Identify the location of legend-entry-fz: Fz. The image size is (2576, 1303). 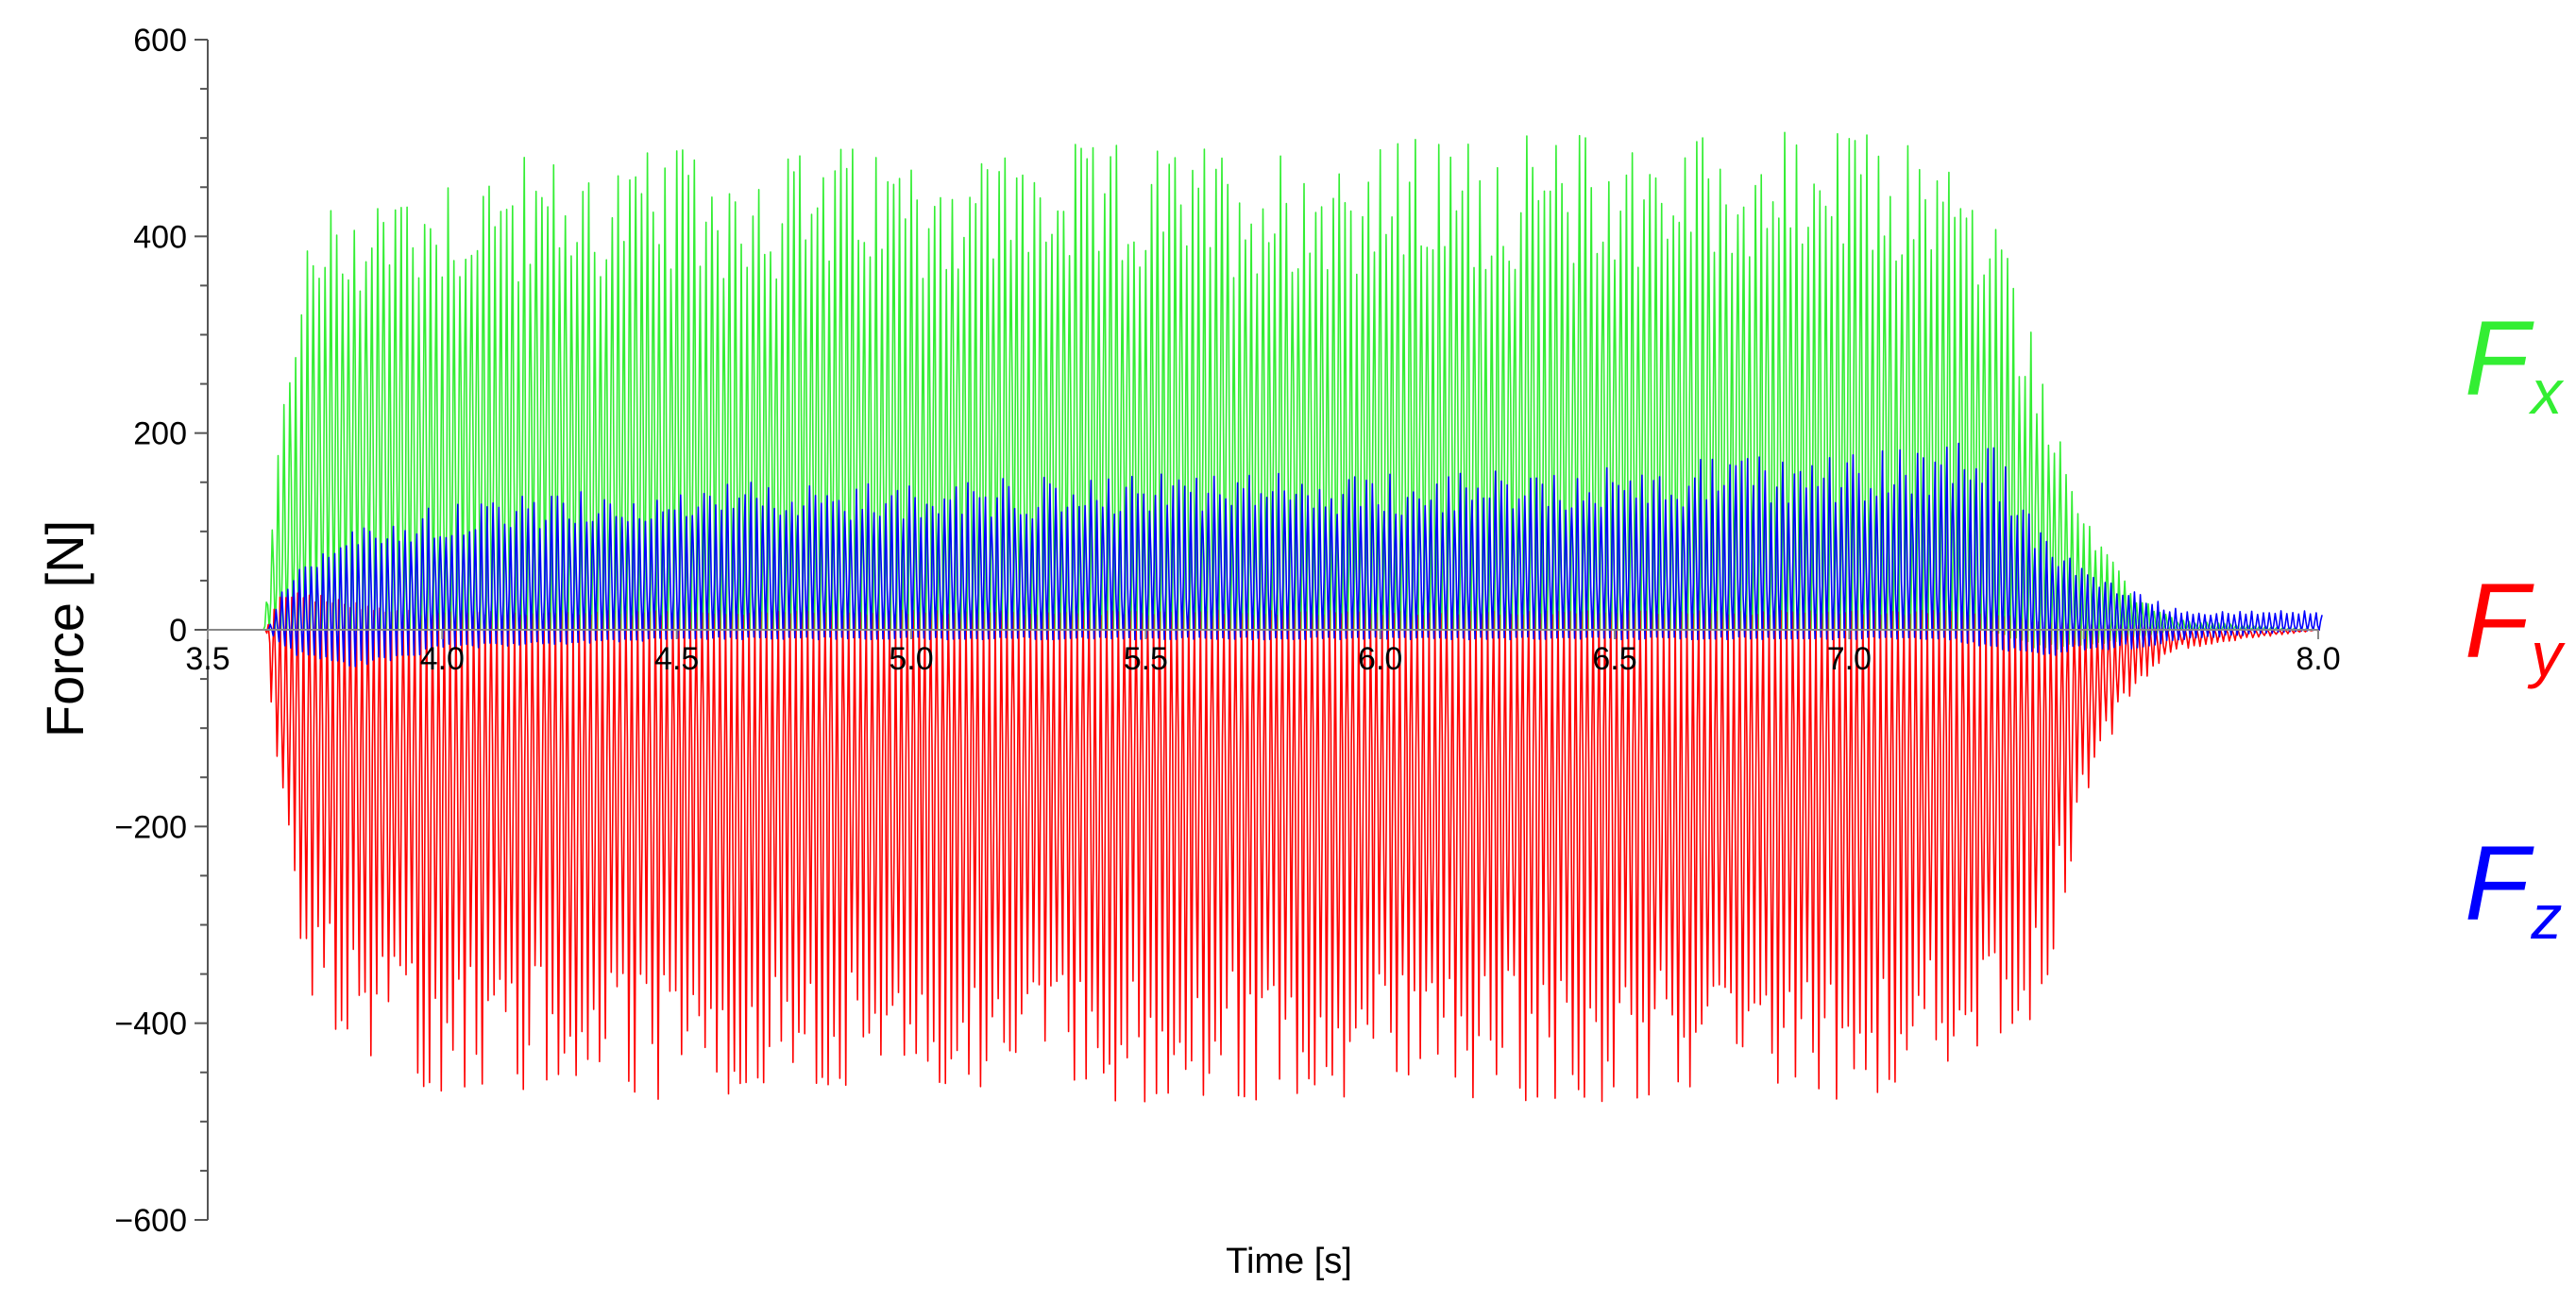
(2513, 888).